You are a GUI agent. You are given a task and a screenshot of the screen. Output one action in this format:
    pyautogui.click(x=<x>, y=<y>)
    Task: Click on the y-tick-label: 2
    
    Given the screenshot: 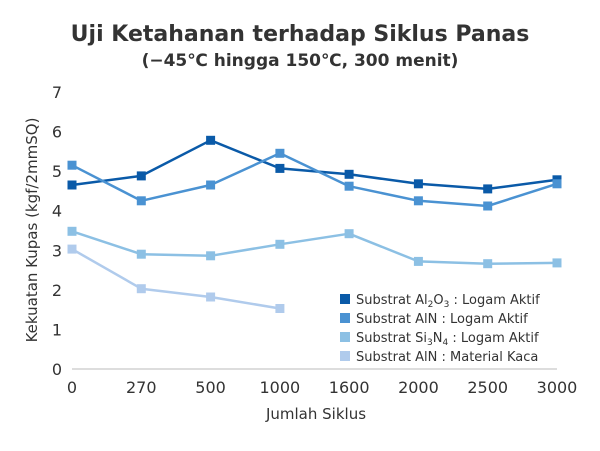 What is the action you would take?
    pyautogui.click(x=57, y=290)
    